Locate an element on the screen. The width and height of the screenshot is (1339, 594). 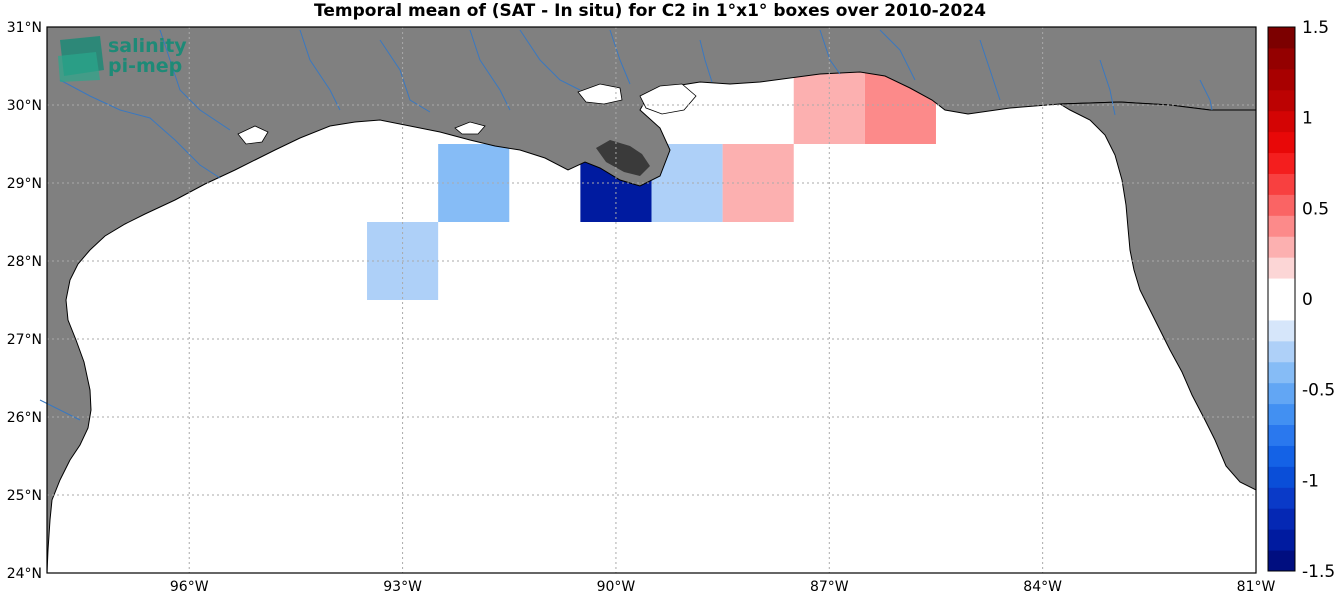
lat-tick-label-5: 29°N is located at coordinates (24, 184).